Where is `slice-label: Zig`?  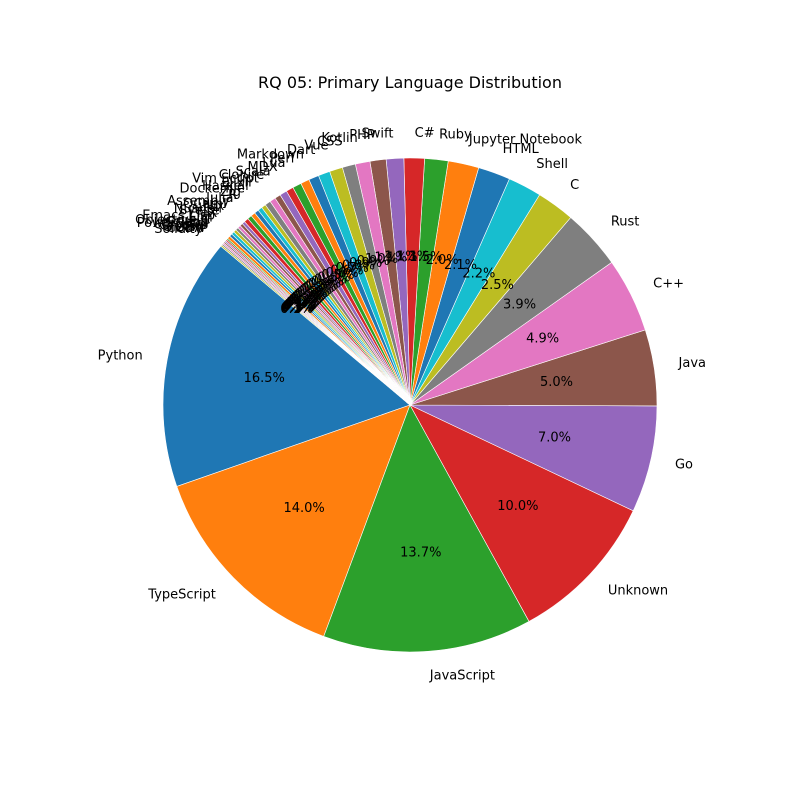
slice-label: Zig is located at coordinates (230, 192).